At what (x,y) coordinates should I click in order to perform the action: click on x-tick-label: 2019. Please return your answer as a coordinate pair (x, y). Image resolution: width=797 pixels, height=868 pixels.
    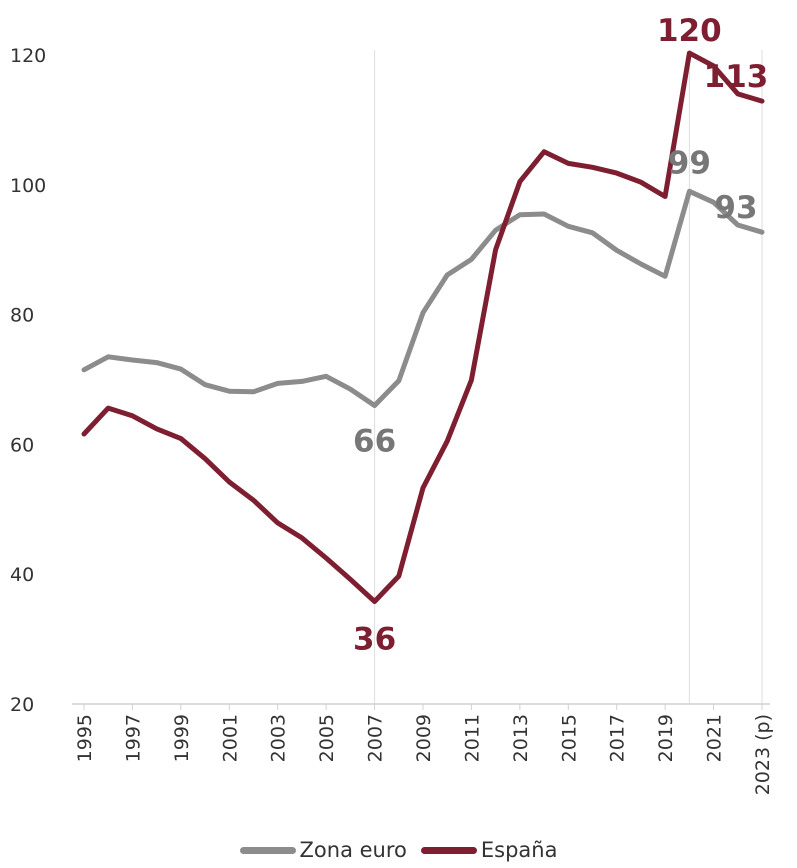
    Looking at the image, I should click on (666, 738).